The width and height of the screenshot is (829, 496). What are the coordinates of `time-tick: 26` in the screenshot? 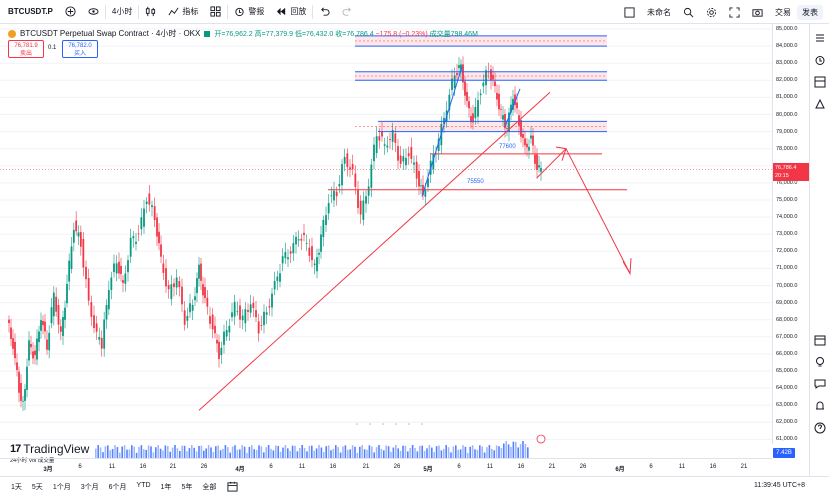 It's located at (583, 467).